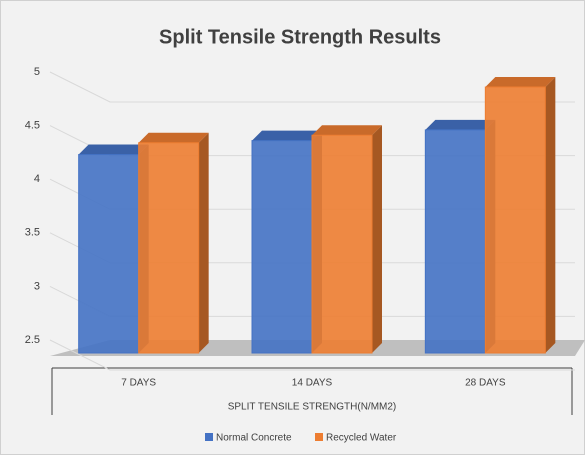 The height and width of the screenshot is (455, 585). I want to click on y-tick-label: 4.5, so click(32, 126).